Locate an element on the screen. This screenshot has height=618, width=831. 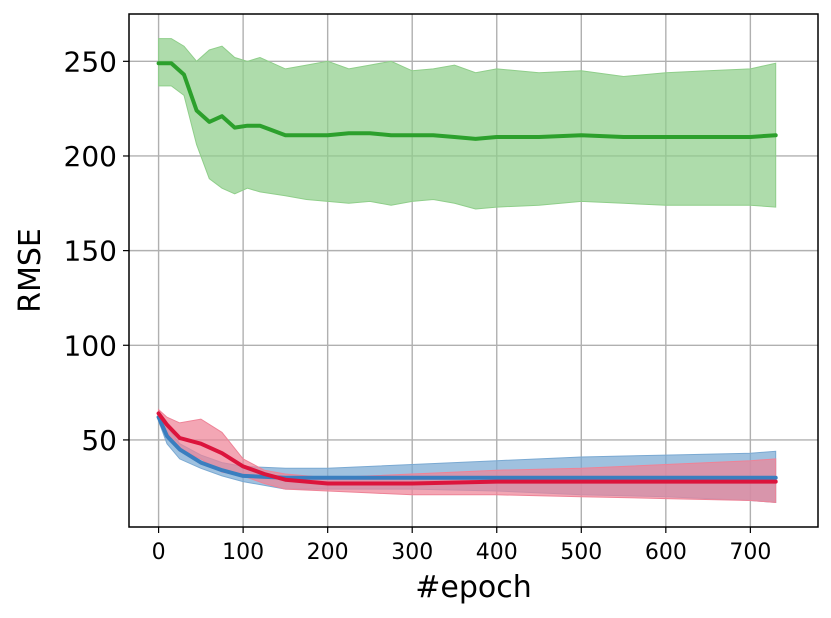
x-tick-label: 600 is located at coordinates (666, 552).